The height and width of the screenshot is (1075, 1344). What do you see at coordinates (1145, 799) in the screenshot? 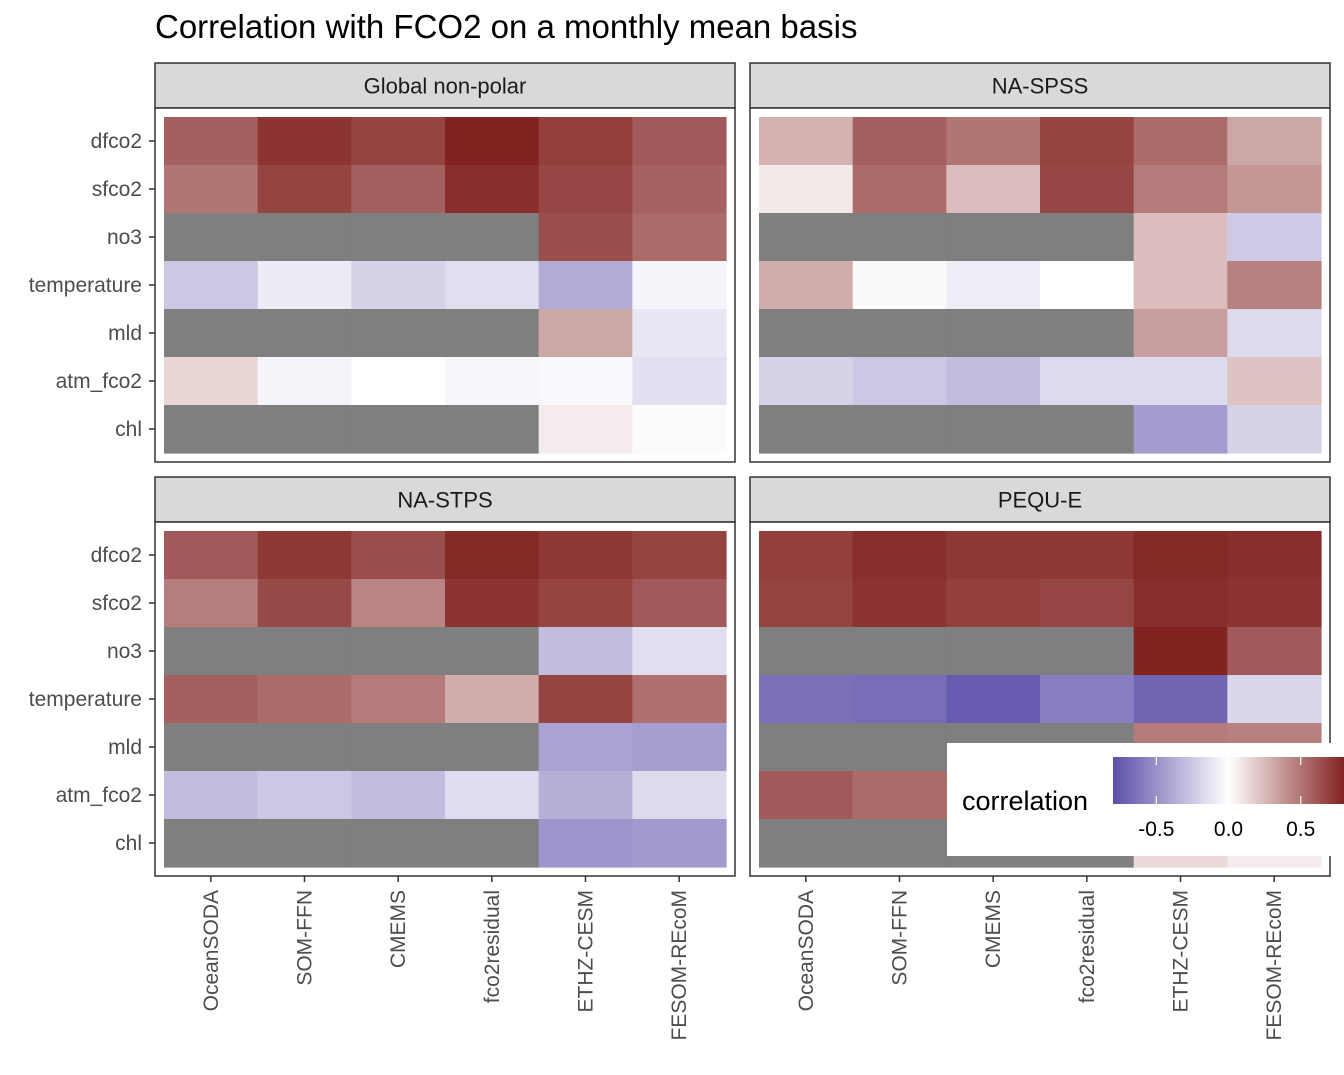
I see `legend: correlation -0.5 0.0 0.5` at bounding box center [1145, 799].